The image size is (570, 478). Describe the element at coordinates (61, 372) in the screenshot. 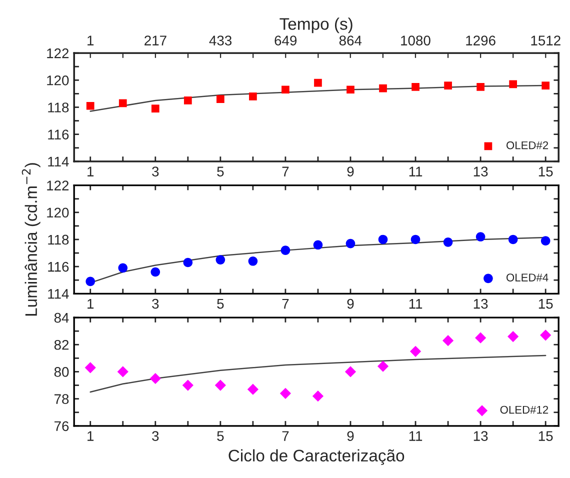

I see `y-tick-label: 80` at that location.